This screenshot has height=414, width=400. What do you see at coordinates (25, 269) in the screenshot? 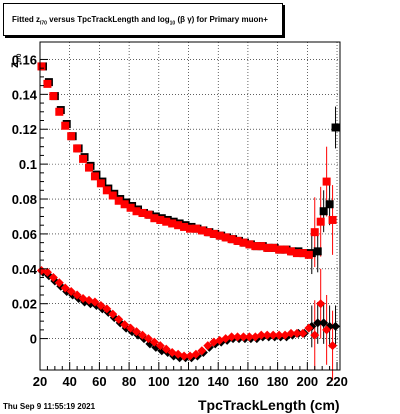
I see `y-tick-label: 0.04` at bounding box center [25, 269].